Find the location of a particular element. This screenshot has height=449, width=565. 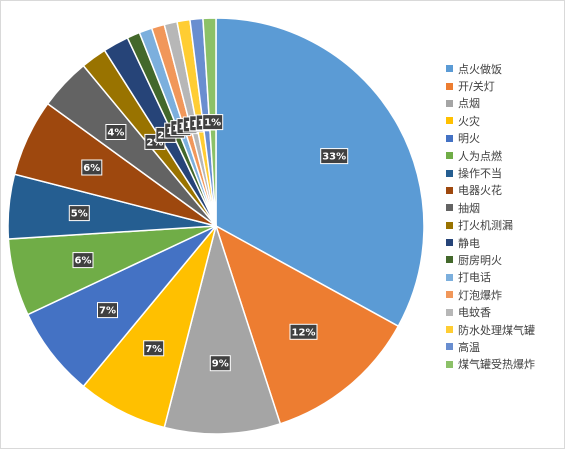

data-label: 4% is located at coordinates (116, 132).